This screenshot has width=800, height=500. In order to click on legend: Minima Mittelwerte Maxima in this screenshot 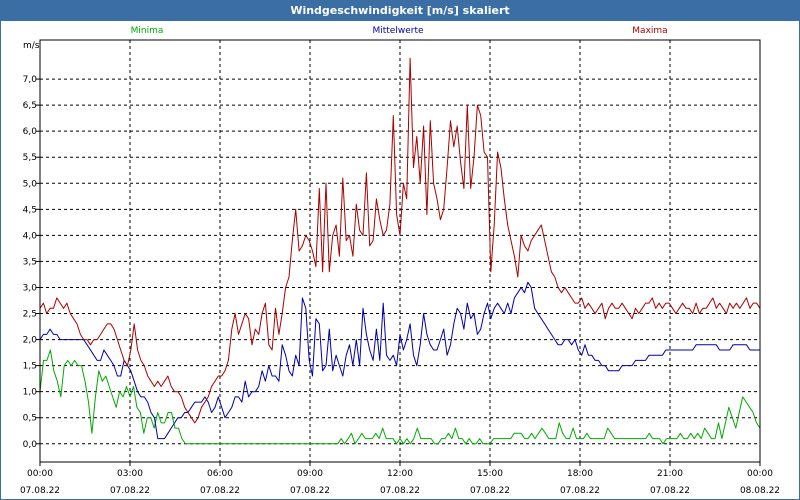, I will do `click(399, 31)`.